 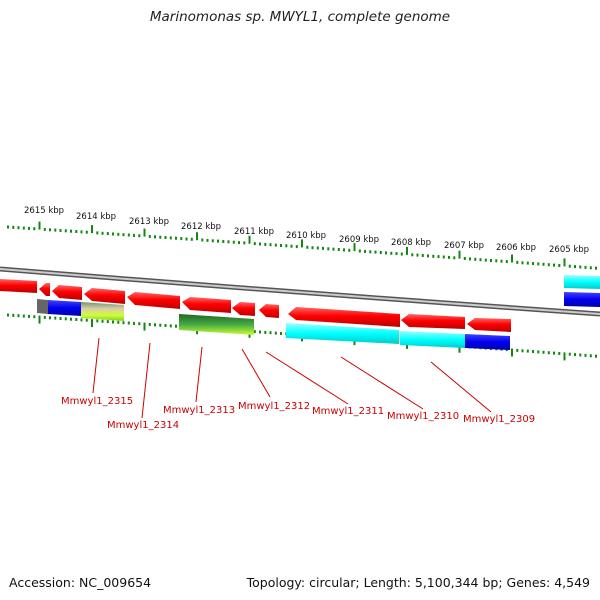 I want to click on genome-backbone-highlight, so click(x=300, y=291).